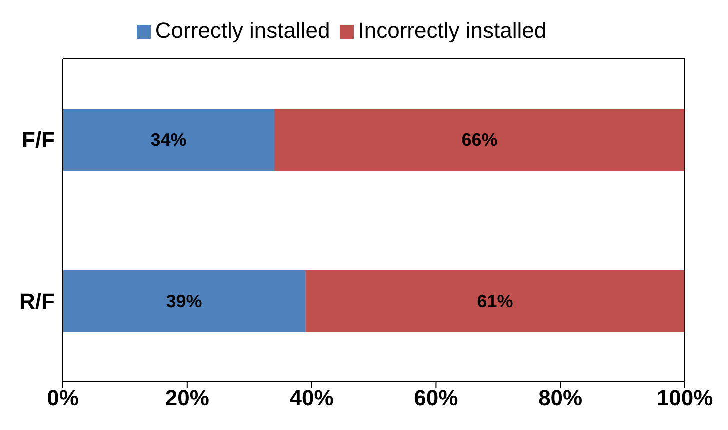  I want to click on data-label: 39%, so click(184, 302).